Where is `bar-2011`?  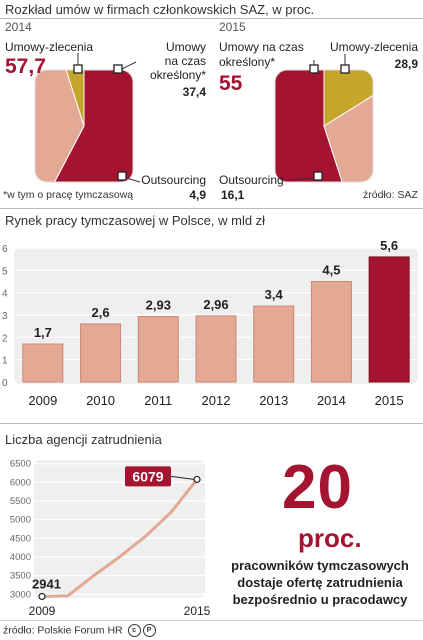 bar-2011 is located at coordinates (158, 349).